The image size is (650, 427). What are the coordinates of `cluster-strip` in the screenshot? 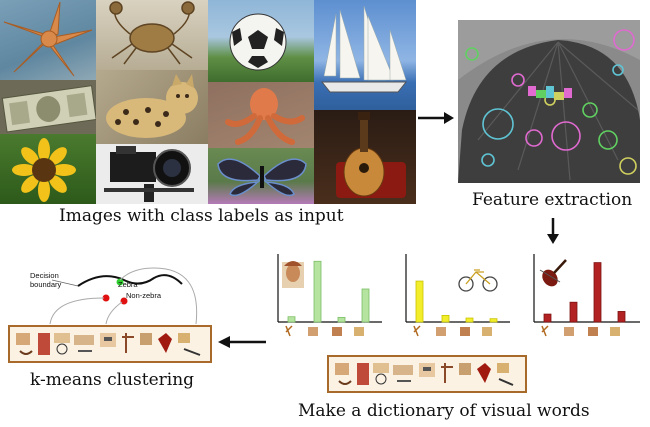 It's located at (110, 344).